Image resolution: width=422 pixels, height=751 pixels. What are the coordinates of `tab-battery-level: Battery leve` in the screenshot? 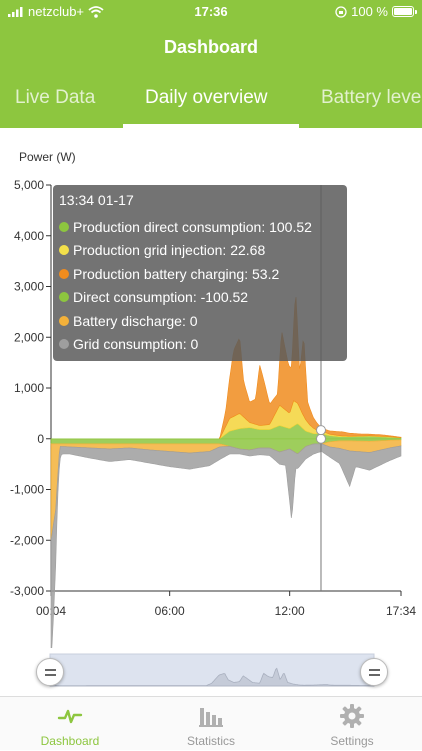 It's located at (371, 97).